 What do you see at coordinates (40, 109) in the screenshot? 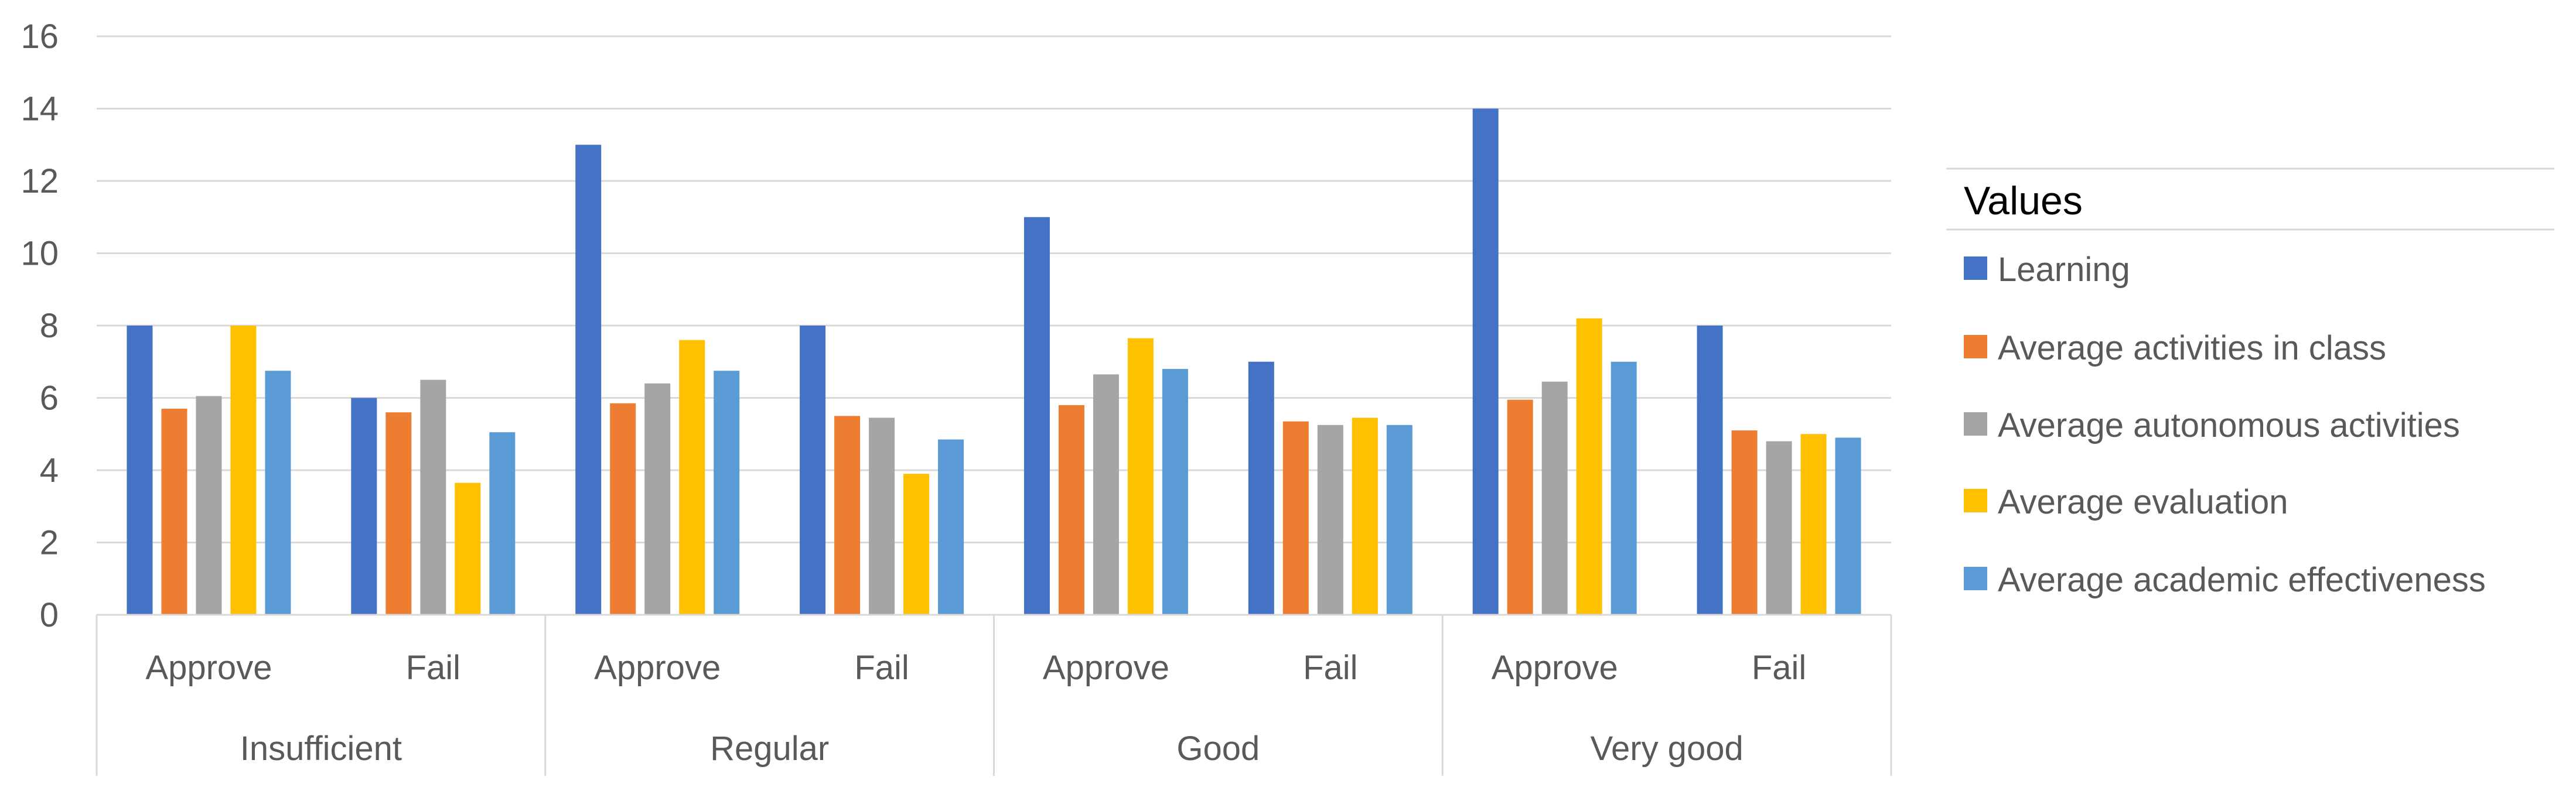
I see `y-tick-label: 14` at bounding box center [40, 109].